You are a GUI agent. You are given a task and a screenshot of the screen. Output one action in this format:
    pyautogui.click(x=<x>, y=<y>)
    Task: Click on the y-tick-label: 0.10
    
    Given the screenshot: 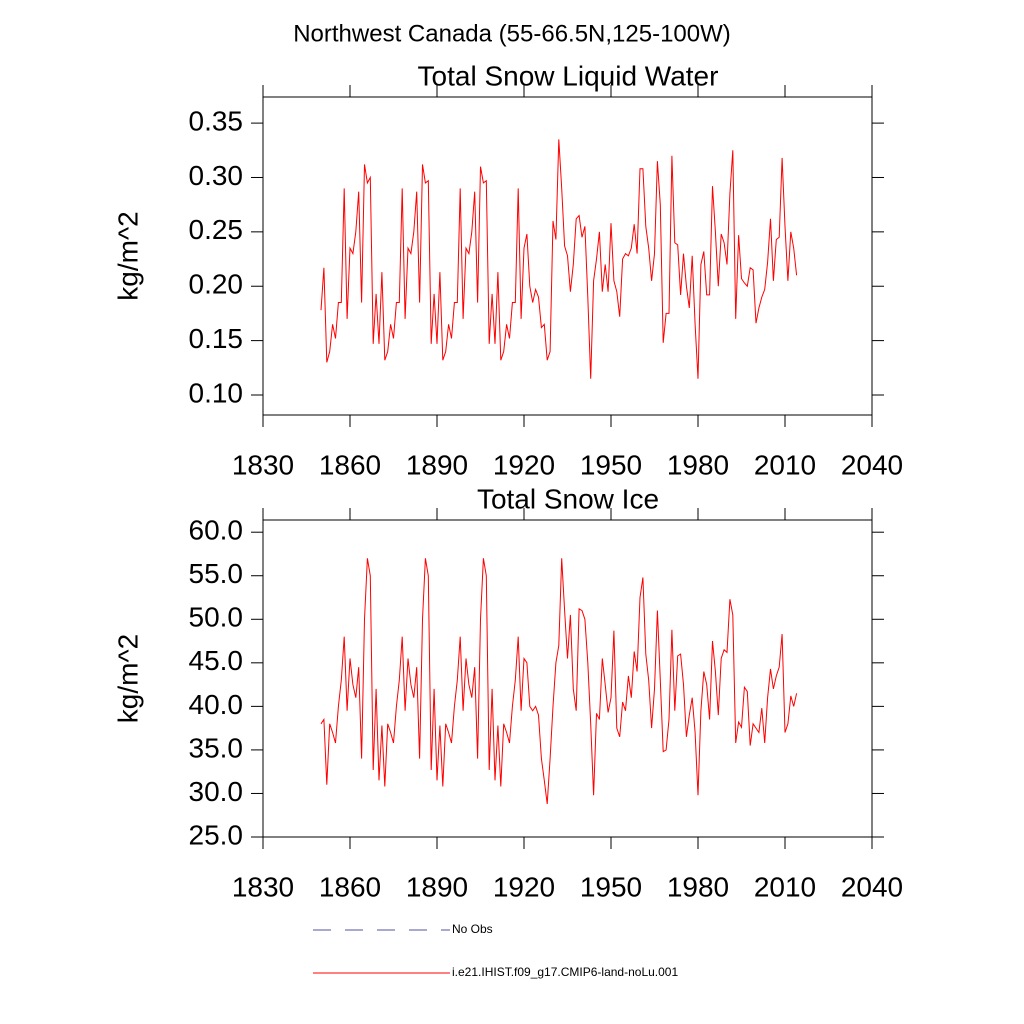 What is the action you would take?
    pyautogui.click(x=216, y=392)
    